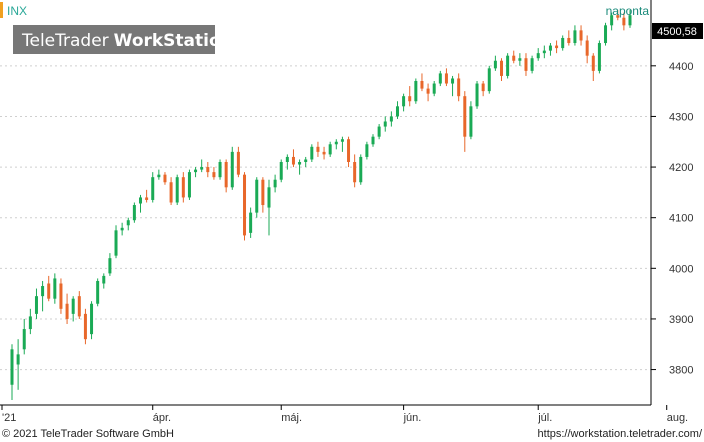  What do you see at coordinates (681, 320) in the screenshot?
I see `y-tick-label: 3900` at bounding box center [681, 320].